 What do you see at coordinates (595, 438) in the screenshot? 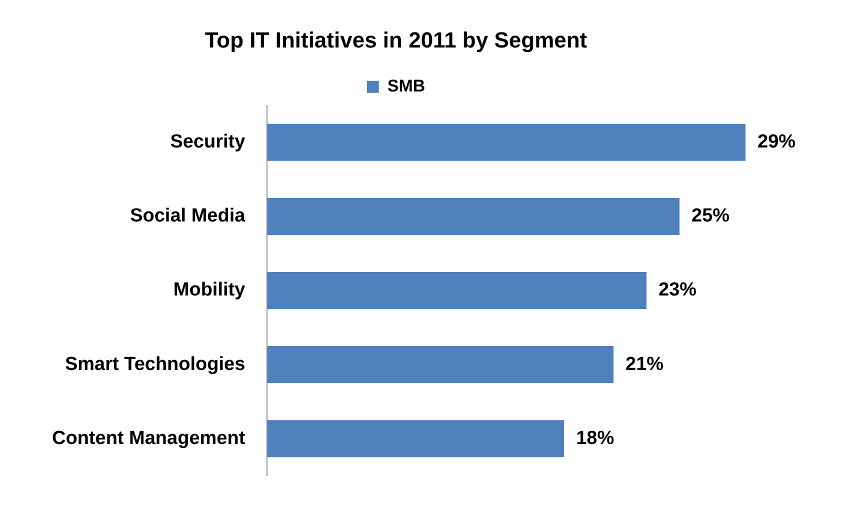
I see `data-label: 18%` at bounding box center [595, 438].